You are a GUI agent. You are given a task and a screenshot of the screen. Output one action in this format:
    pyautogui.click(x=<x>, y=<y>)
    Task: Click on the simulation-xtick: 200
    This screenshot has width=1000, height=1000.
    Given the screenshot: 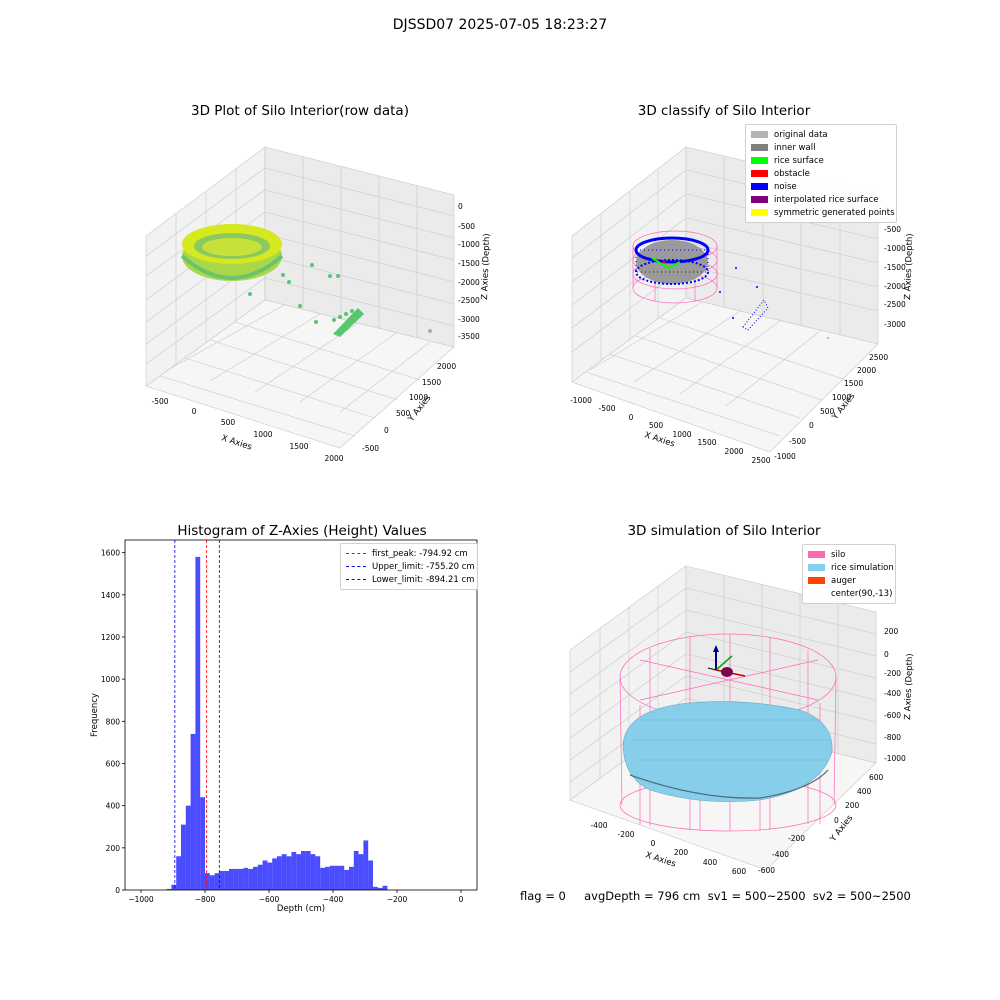 What is the action you would take?
    pyautogui.click(x=681, y=852)
    